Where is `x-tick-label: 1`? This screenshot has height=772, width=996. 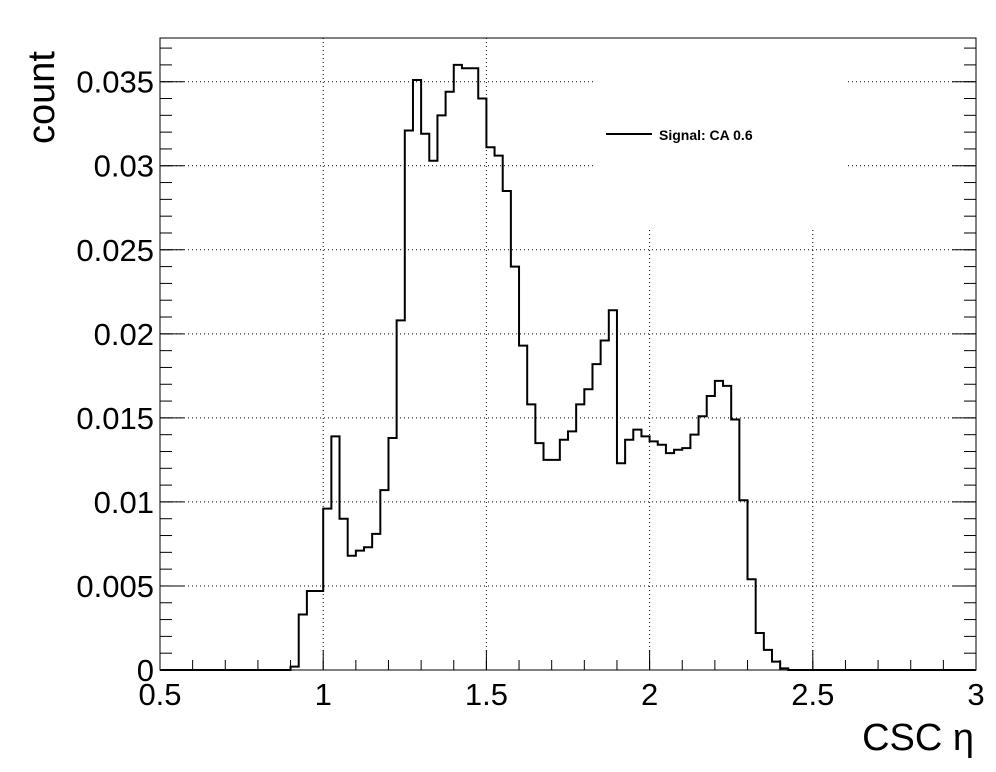
x-tick-label: 1 is located at coordinates (323, 694).